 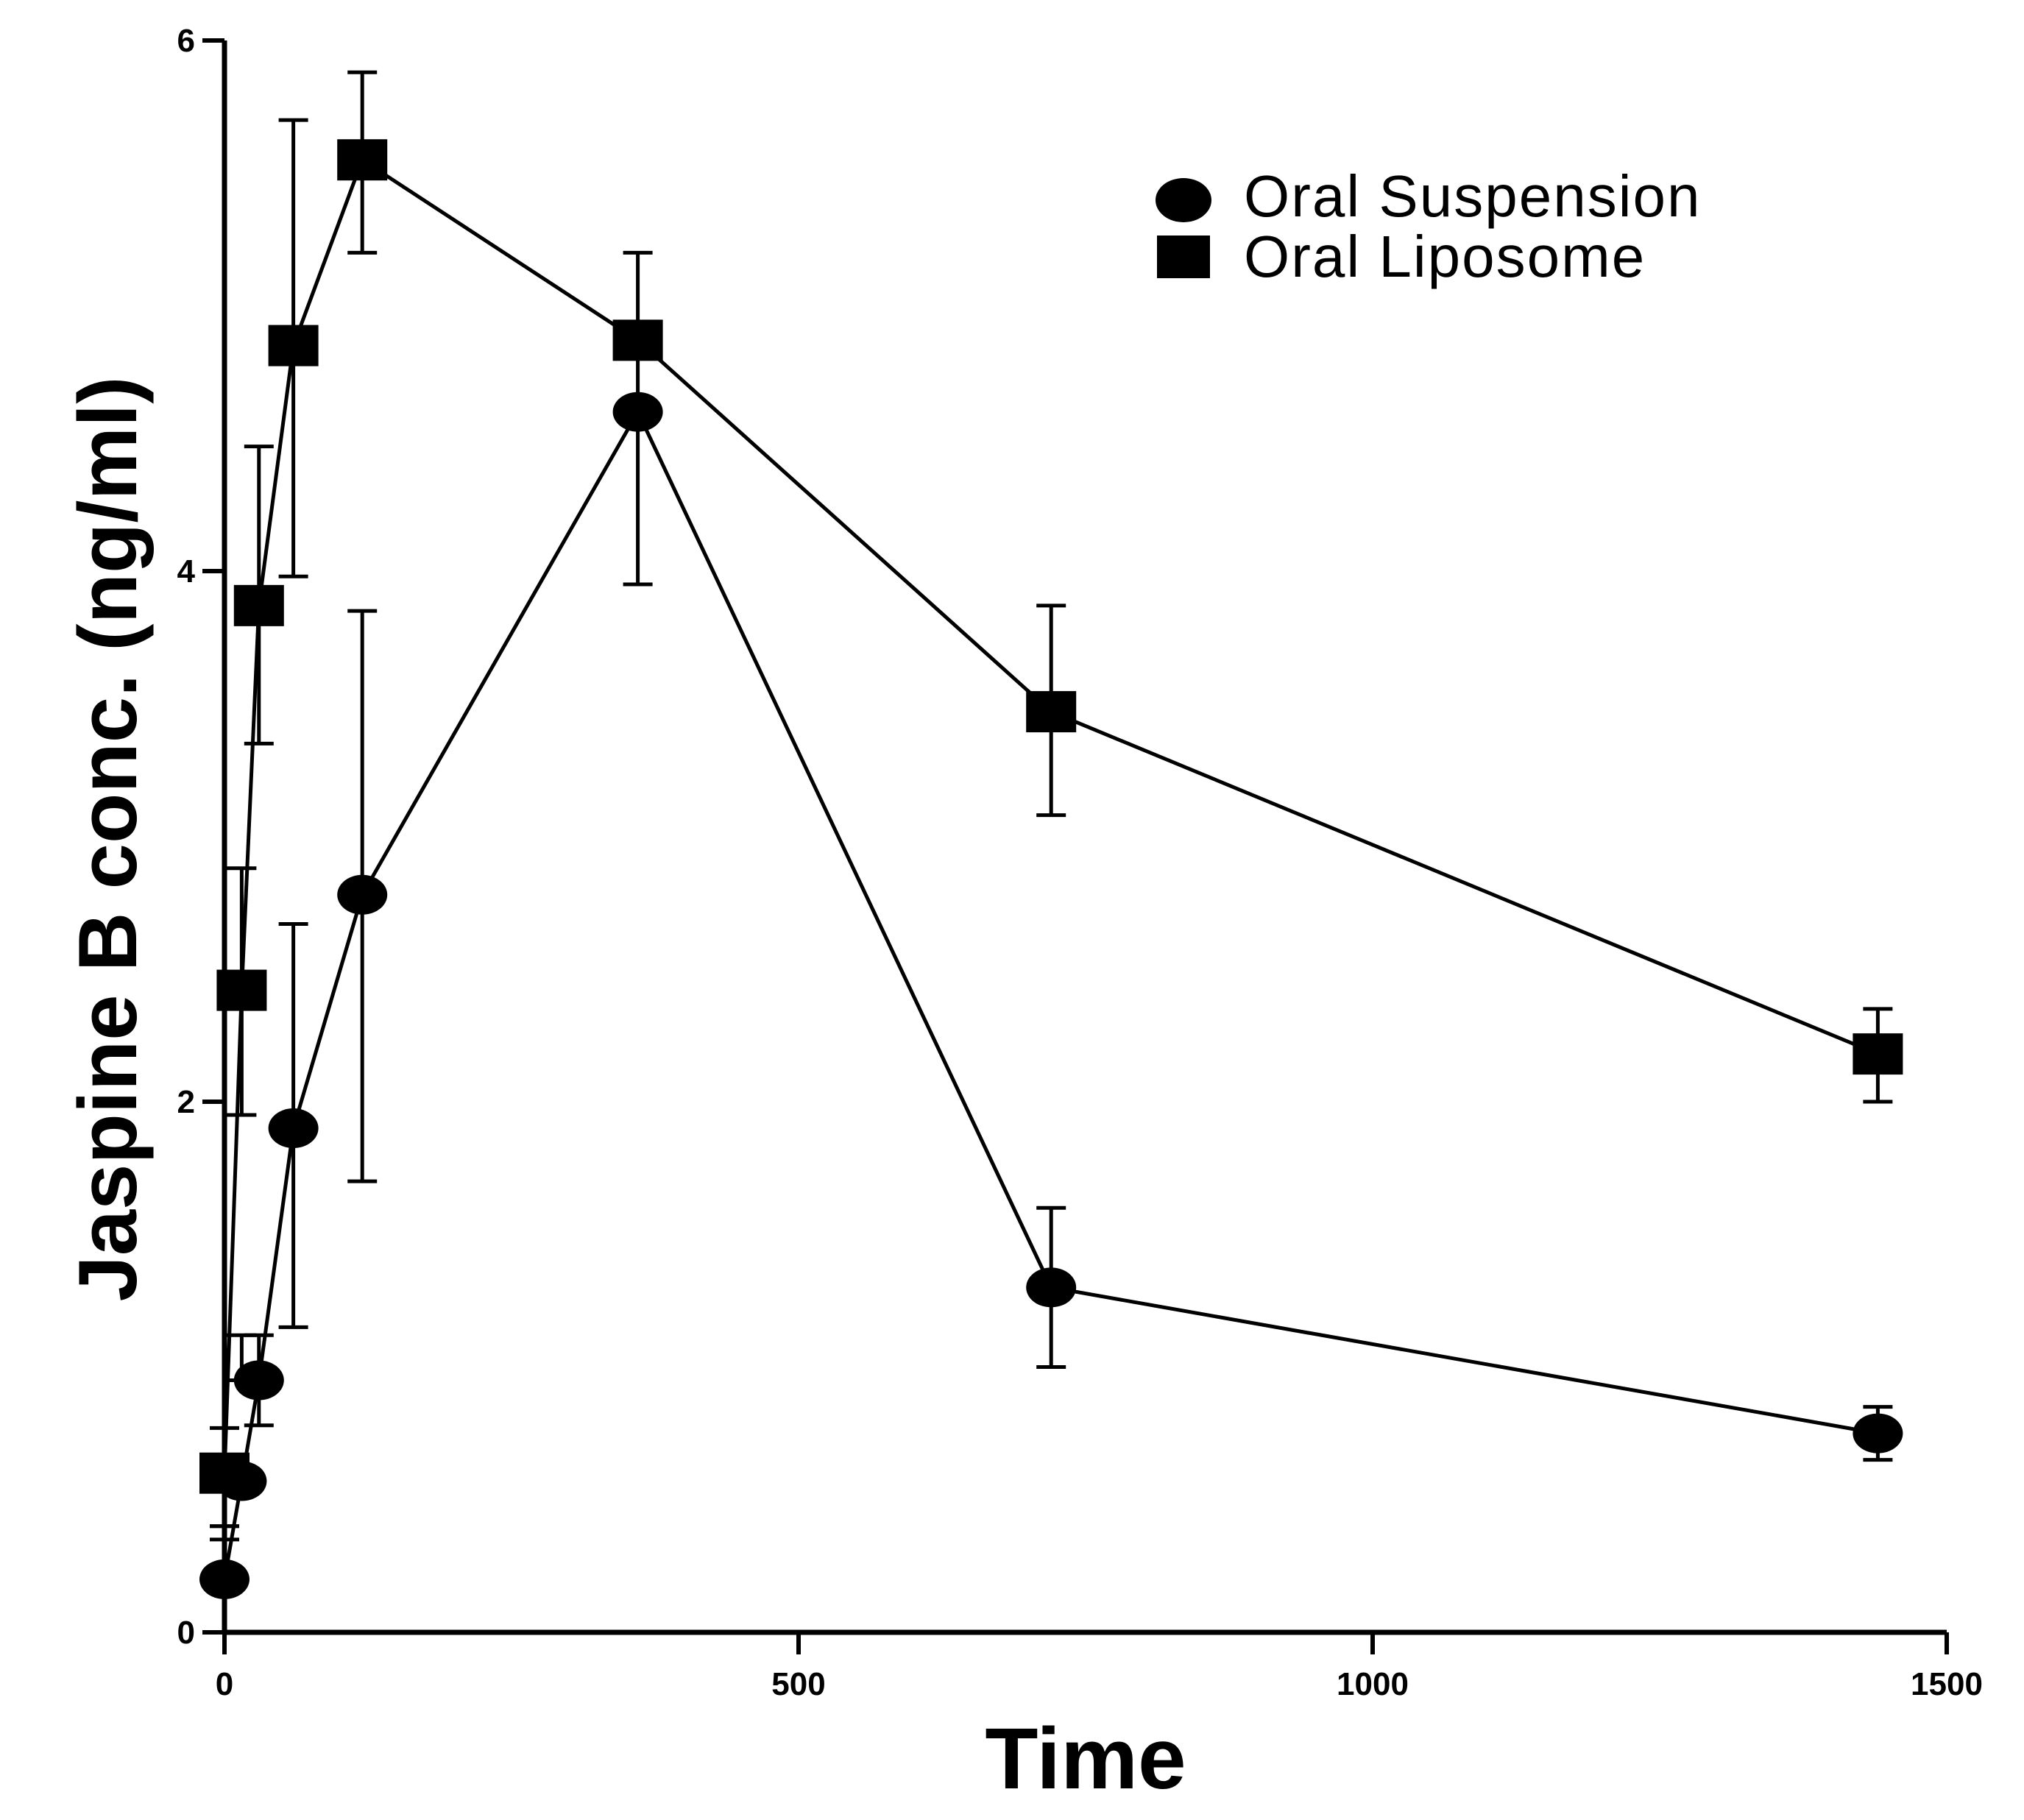 What do you see at coordinates (108, 838) in the screenshot?
I see `y-axis-title: Jaspine B conc. (ng/ml)` at bounding box center [108, 838].